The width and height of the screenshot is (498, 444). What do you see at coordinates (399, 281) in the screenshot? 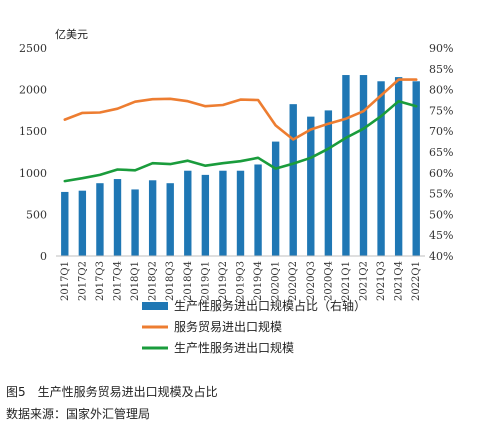
I see `x-category-label: 2021Q4` at bounding box center [399, 281].